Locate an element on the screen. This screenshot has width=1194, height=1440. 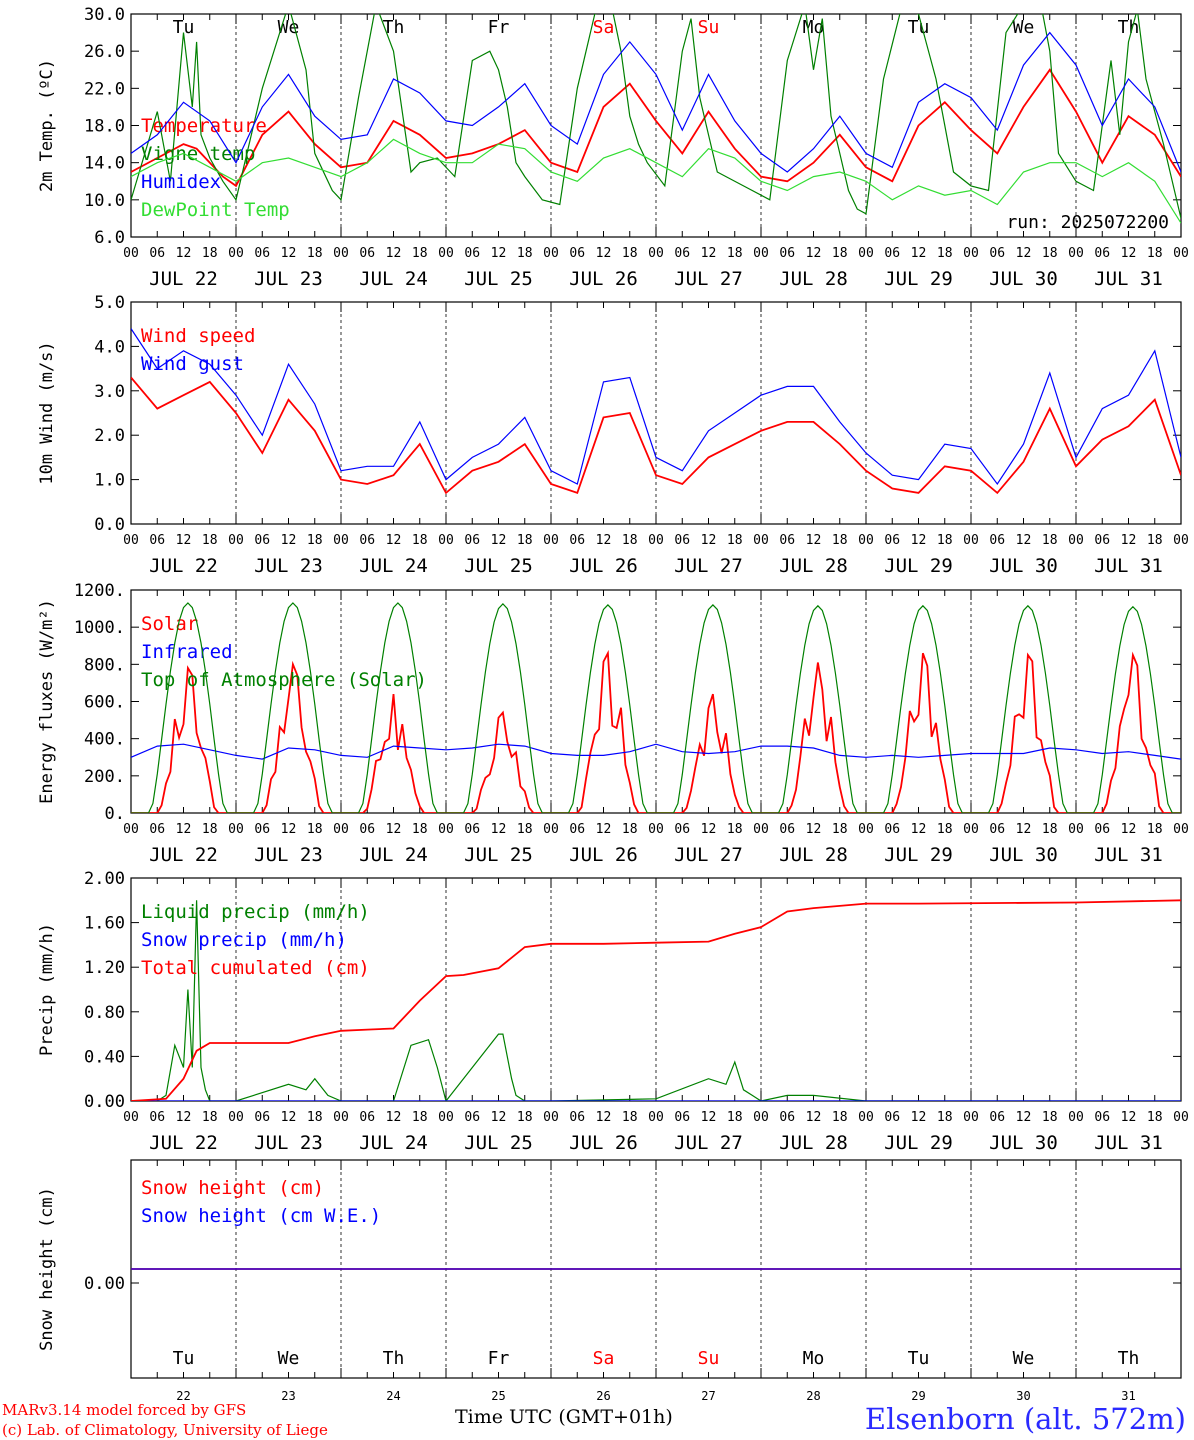
day-abbr: Sa is located at coordinates (604, 27).